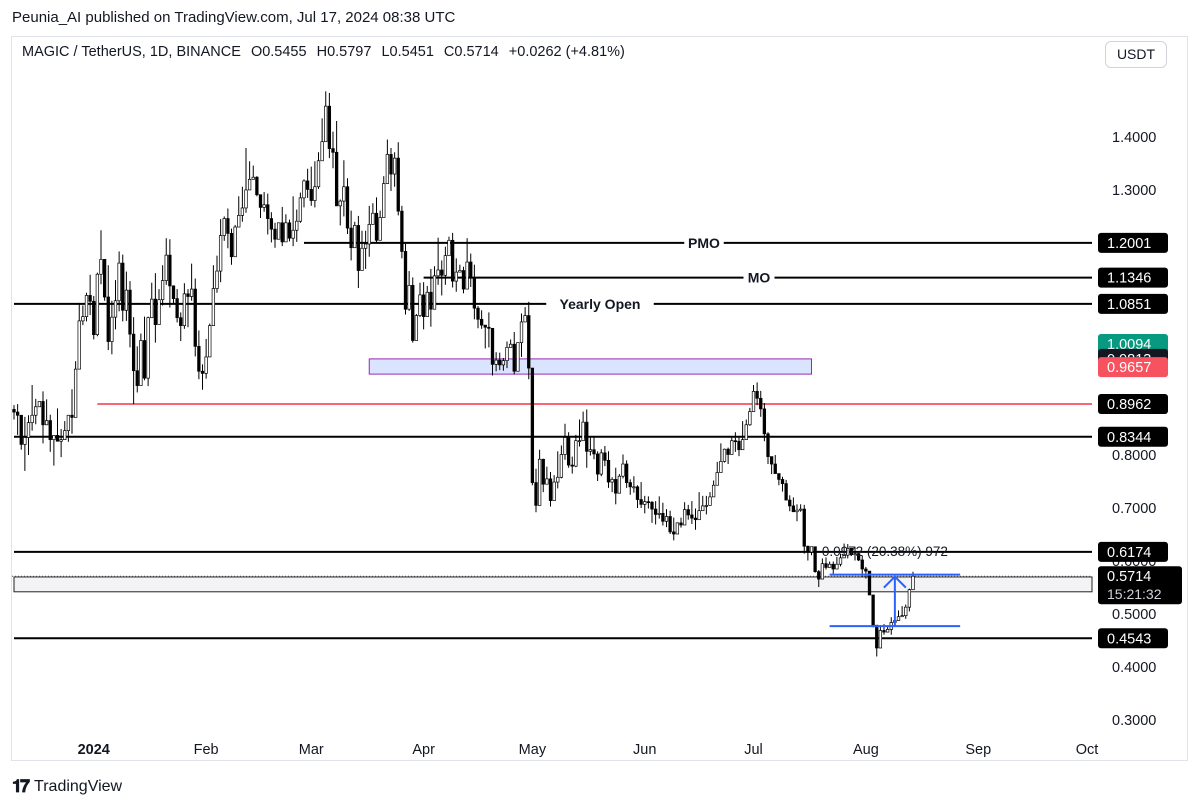 The width and height of the screenshot is (1200, 808). What do you see at coordinates (206, 750) in the screenshot?
I see `x-tick-label: Feb` at bounding box center [206, 750].